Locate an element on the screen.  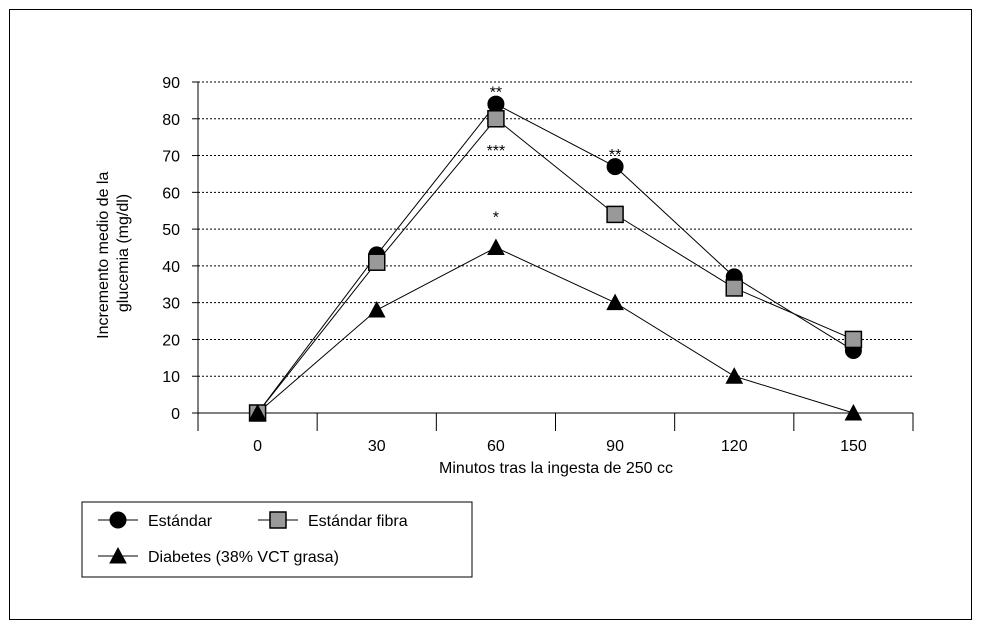
legend-box is located at coordinates (277, 539).